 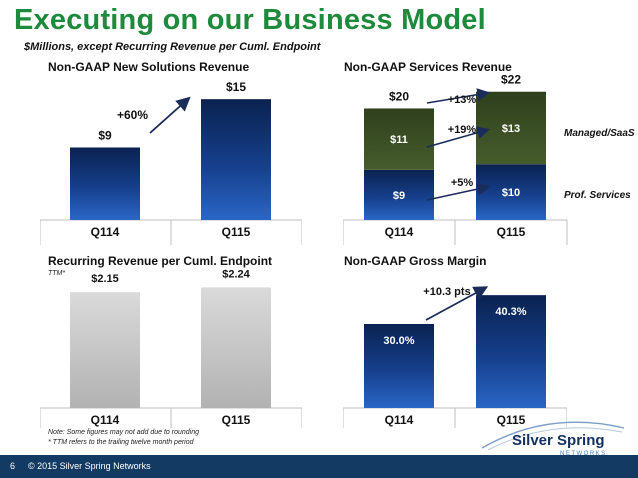 What do you see at coordinates (415, 261) in the screenshot?
I see `gross-margin-chart-title: Non-GAAP Gross Margin` at bounding box center [415, 261].